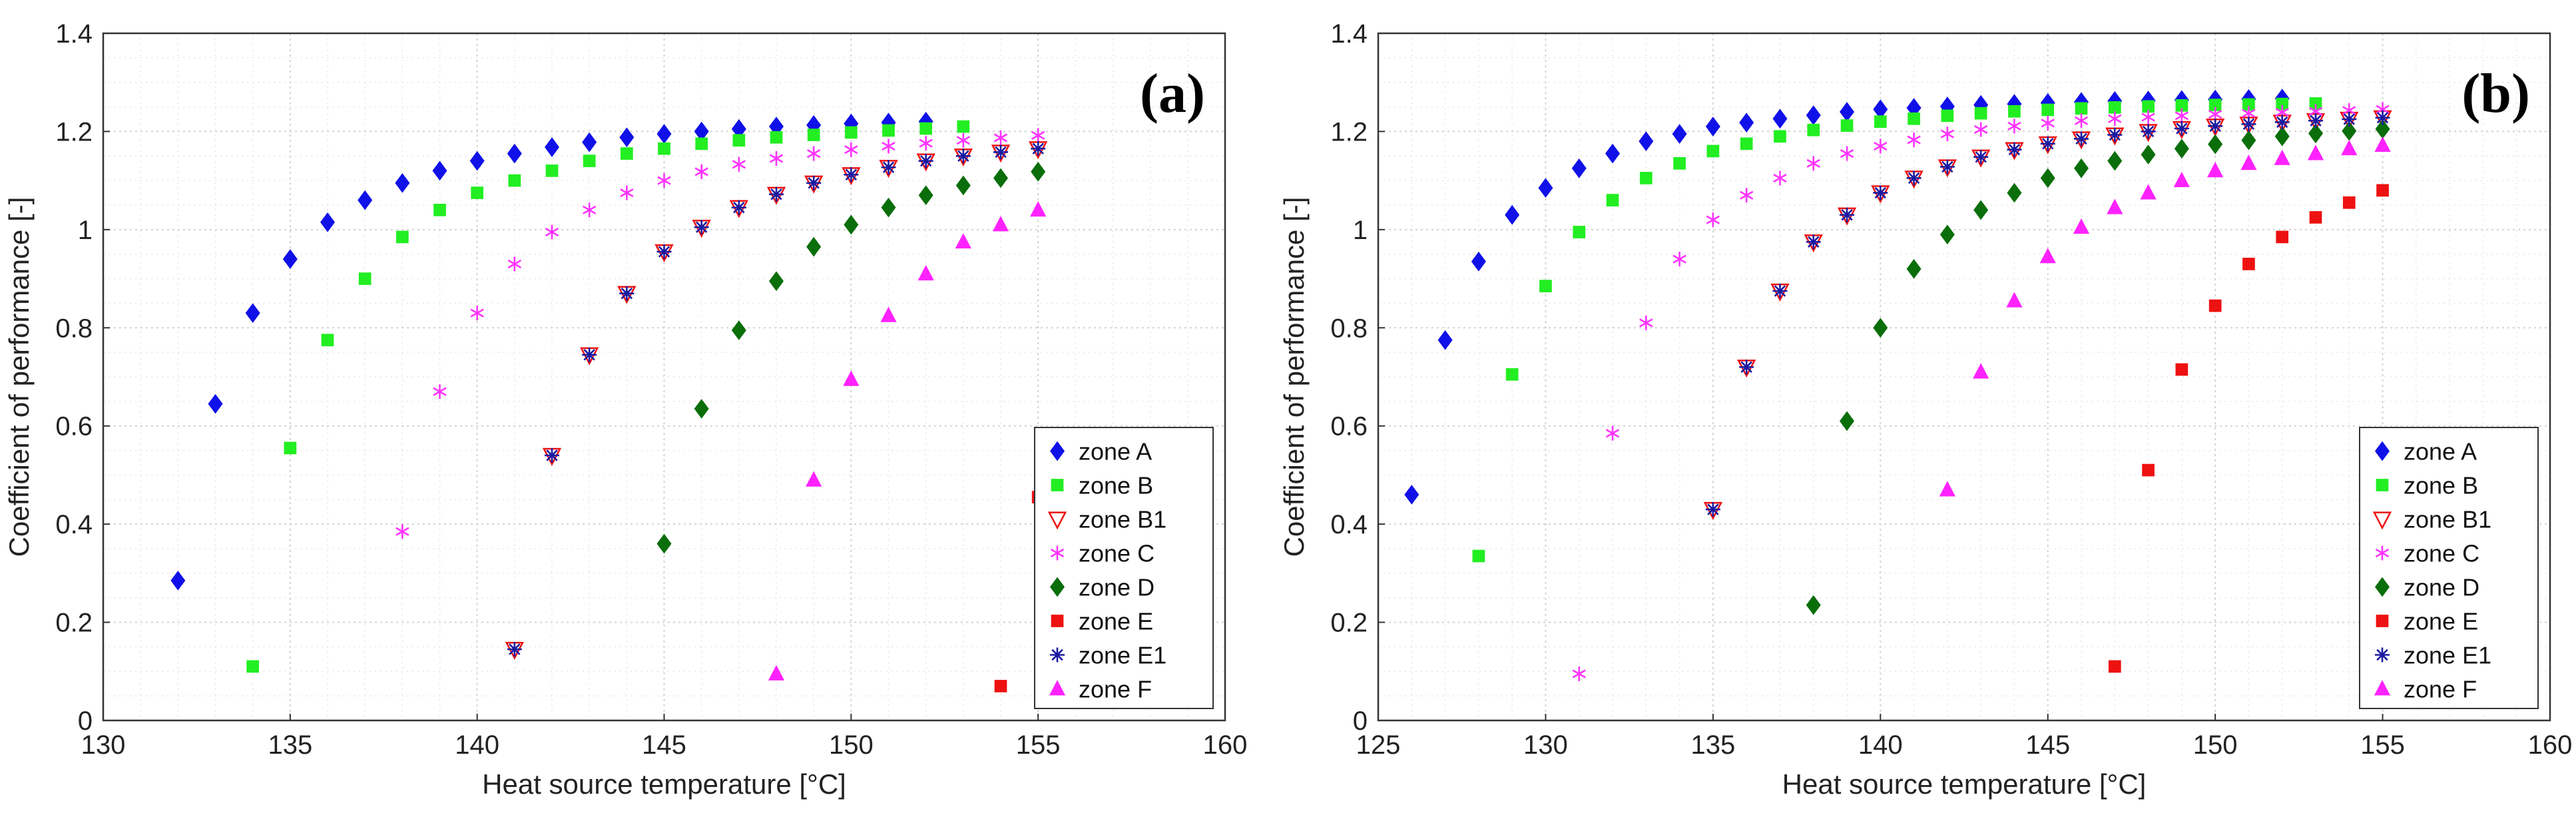  I want to click on series-zone-e1, so click(777, 399).